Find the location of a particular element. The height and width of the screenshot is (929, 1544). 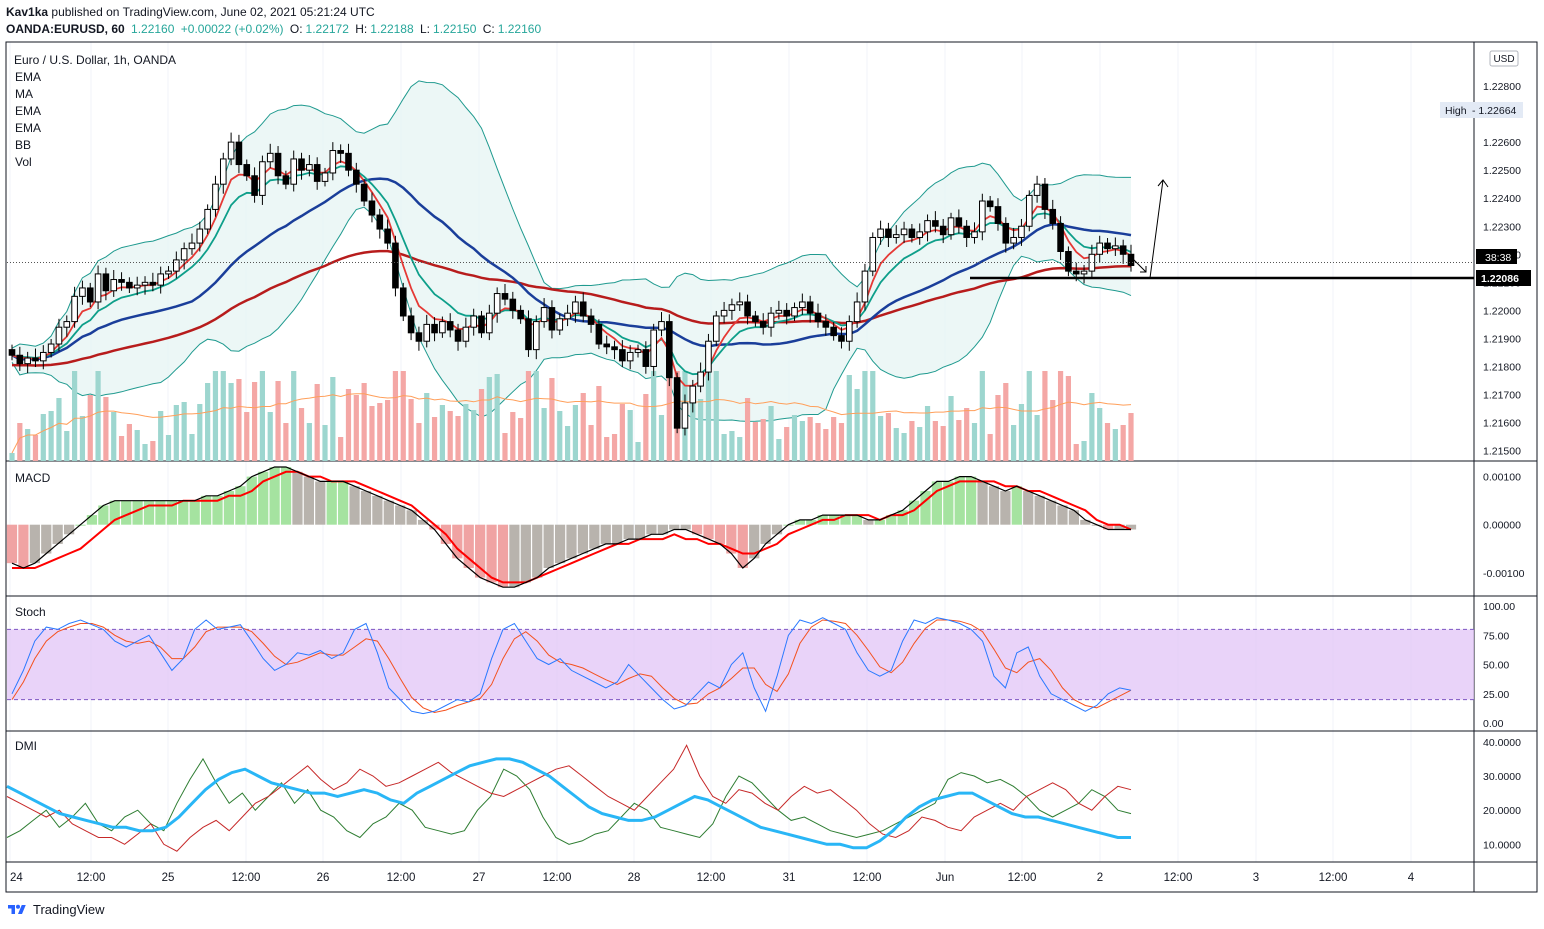

footer-brand: TradingView is located at coordinates (69, 909).